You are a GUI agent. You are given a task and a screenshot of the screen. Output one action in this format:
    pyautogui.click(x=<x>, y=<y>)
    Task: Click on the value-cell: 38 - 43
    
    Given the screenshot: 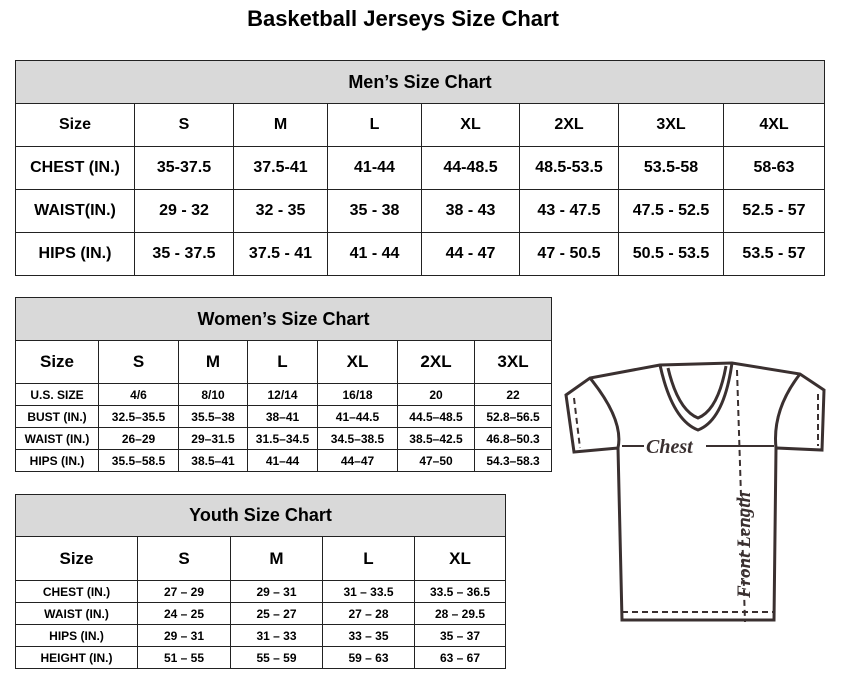 What is the action you would take?
    pyautogui.click(x=470, y=211)
    